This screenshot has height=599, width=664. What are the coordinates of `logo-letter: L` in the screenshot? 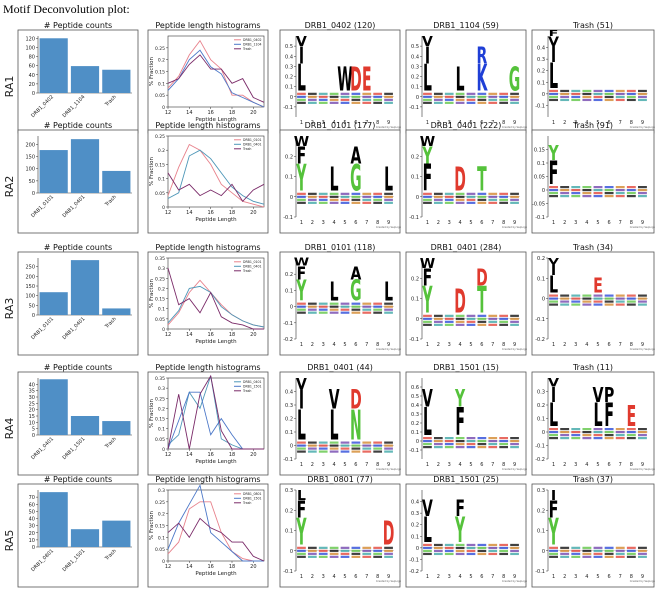 It's located at (460, 80).